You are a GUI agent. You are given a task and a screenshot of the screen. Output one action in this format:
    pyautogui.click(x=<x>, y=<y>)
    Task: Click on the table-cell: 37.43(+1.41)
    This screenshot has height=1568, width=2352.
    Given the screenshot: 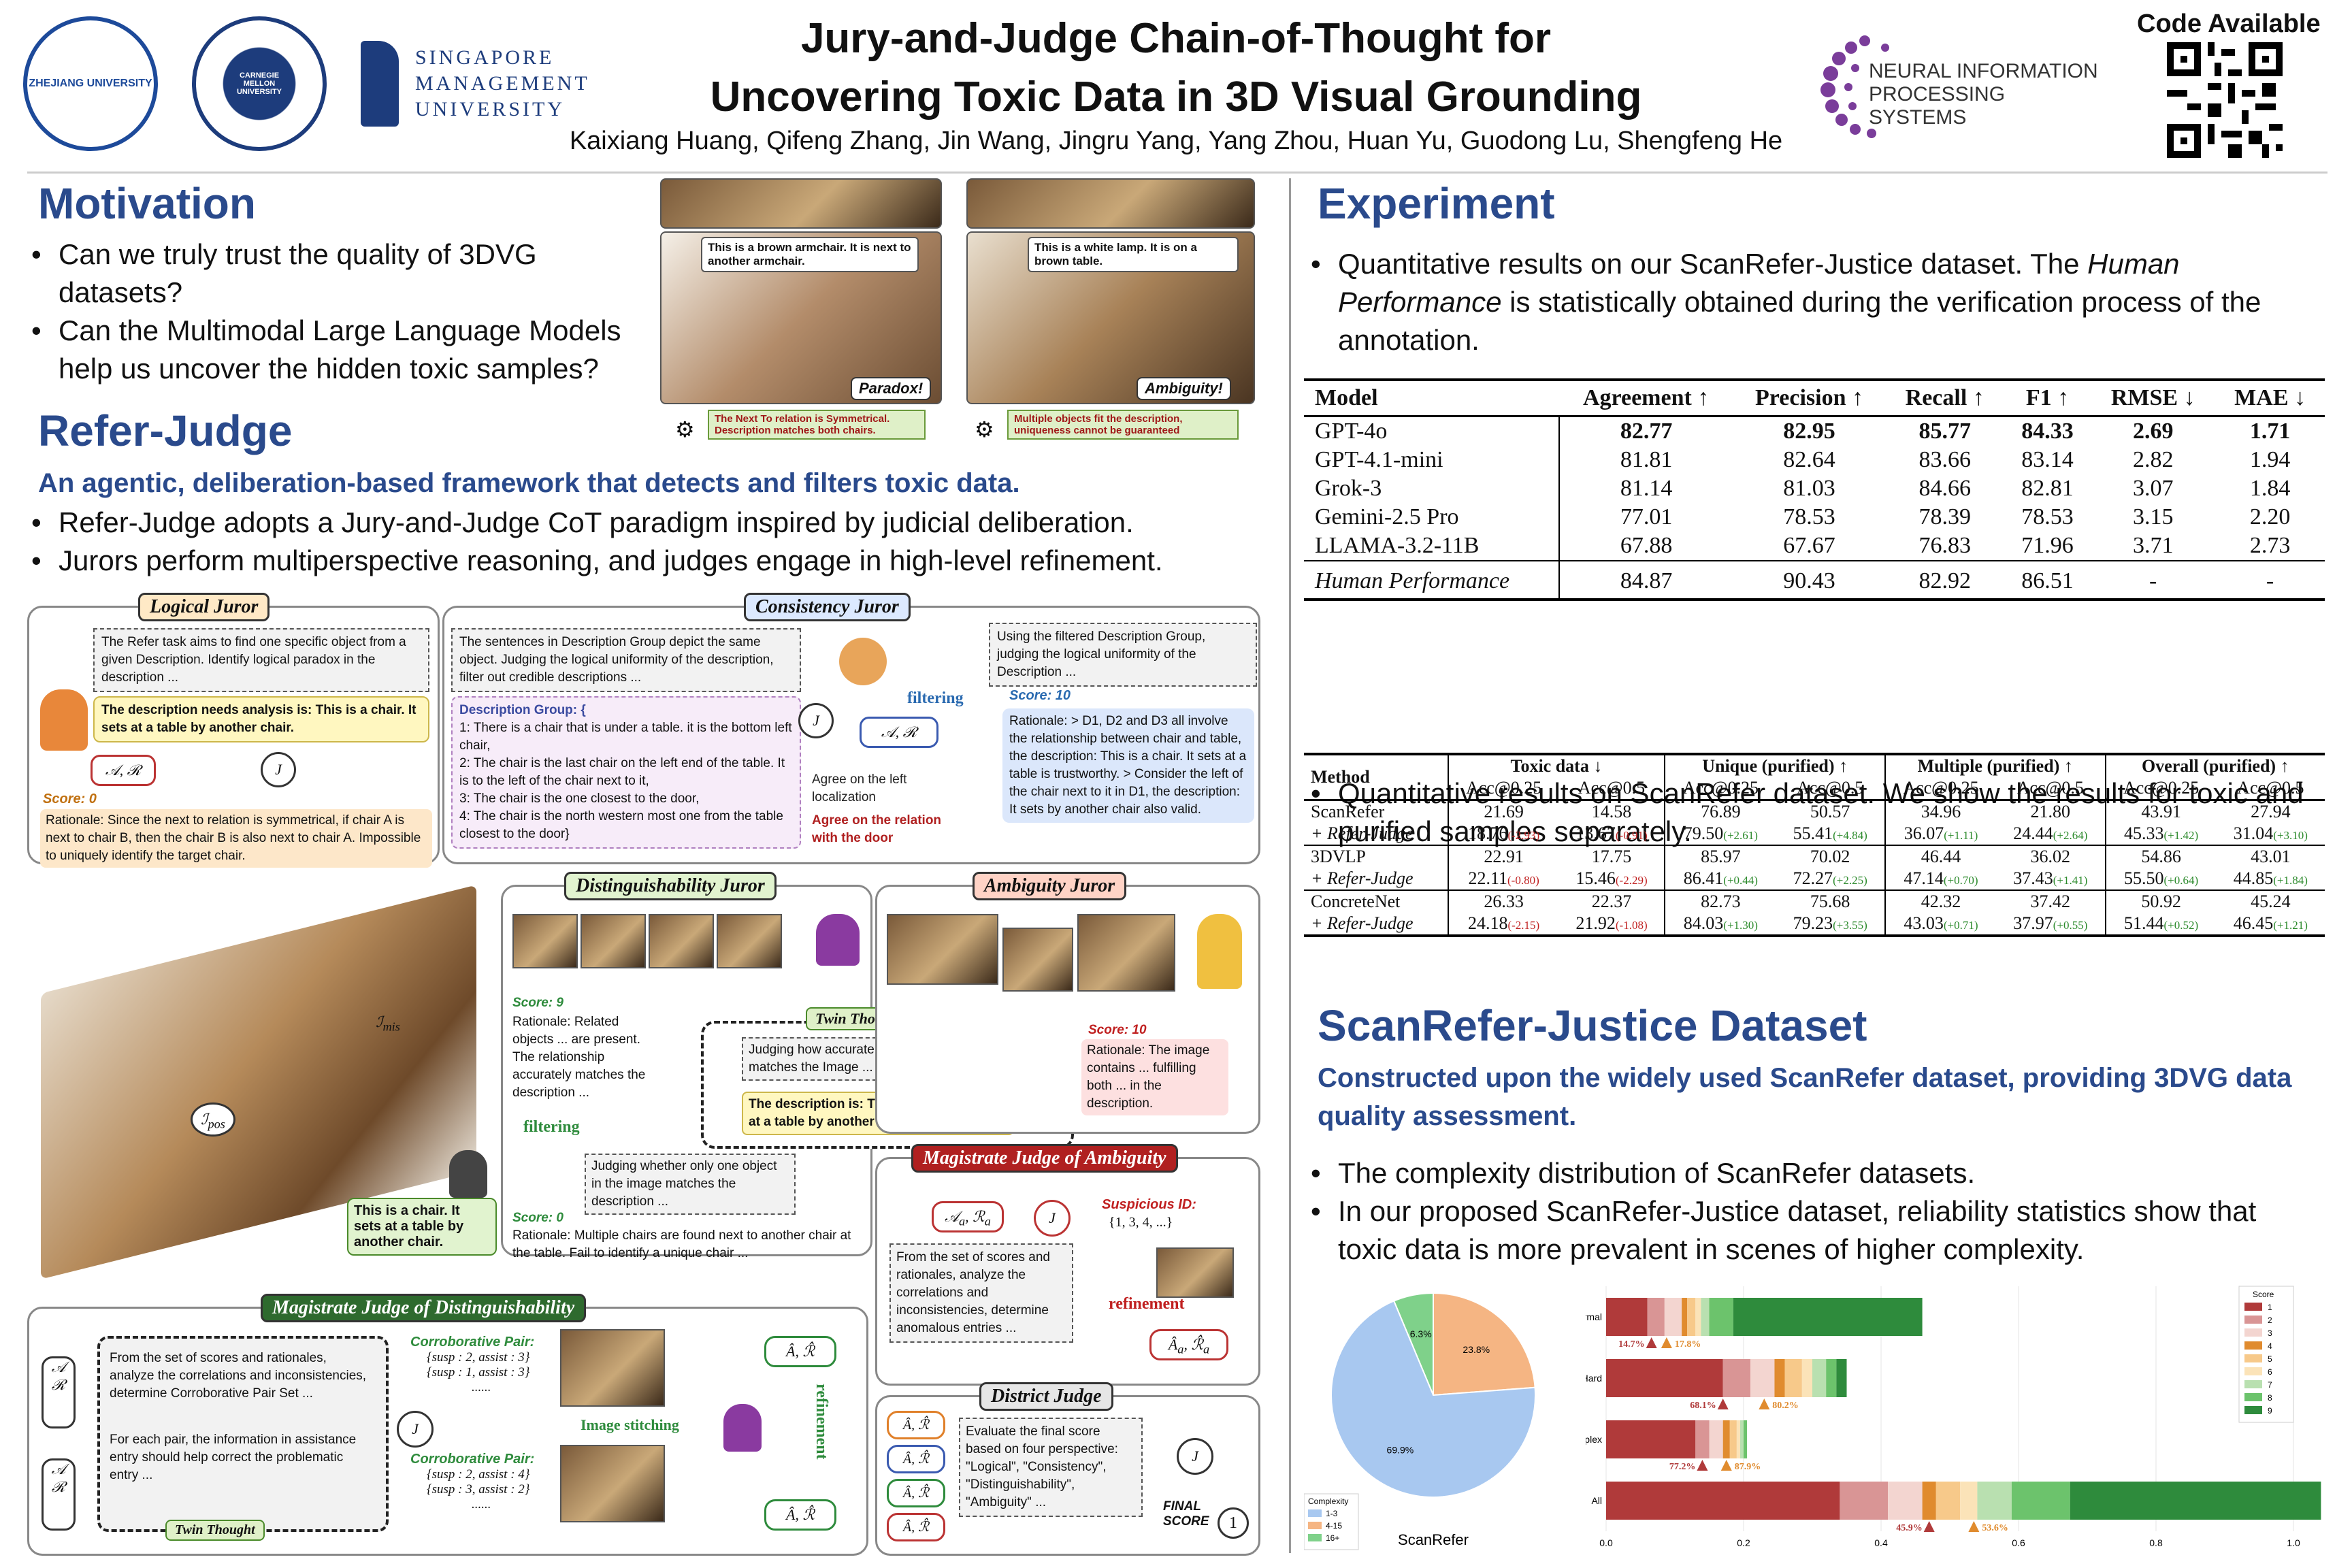 What is the action you would take?
    pyautogui.click(x=2051, y=879)
    